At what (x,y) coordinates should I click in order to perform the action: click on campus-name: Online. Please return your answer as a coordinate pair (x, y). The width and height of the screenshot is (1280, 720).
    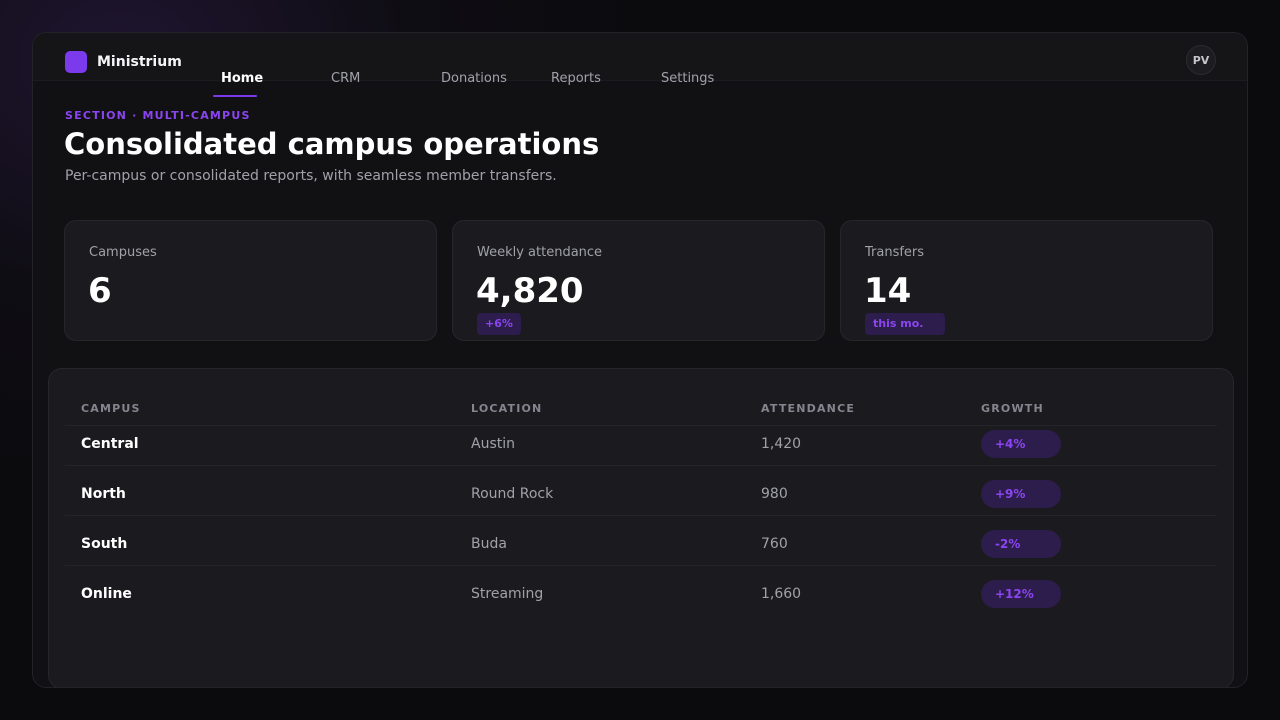
    Looking at the image, I should click on (106, 594).